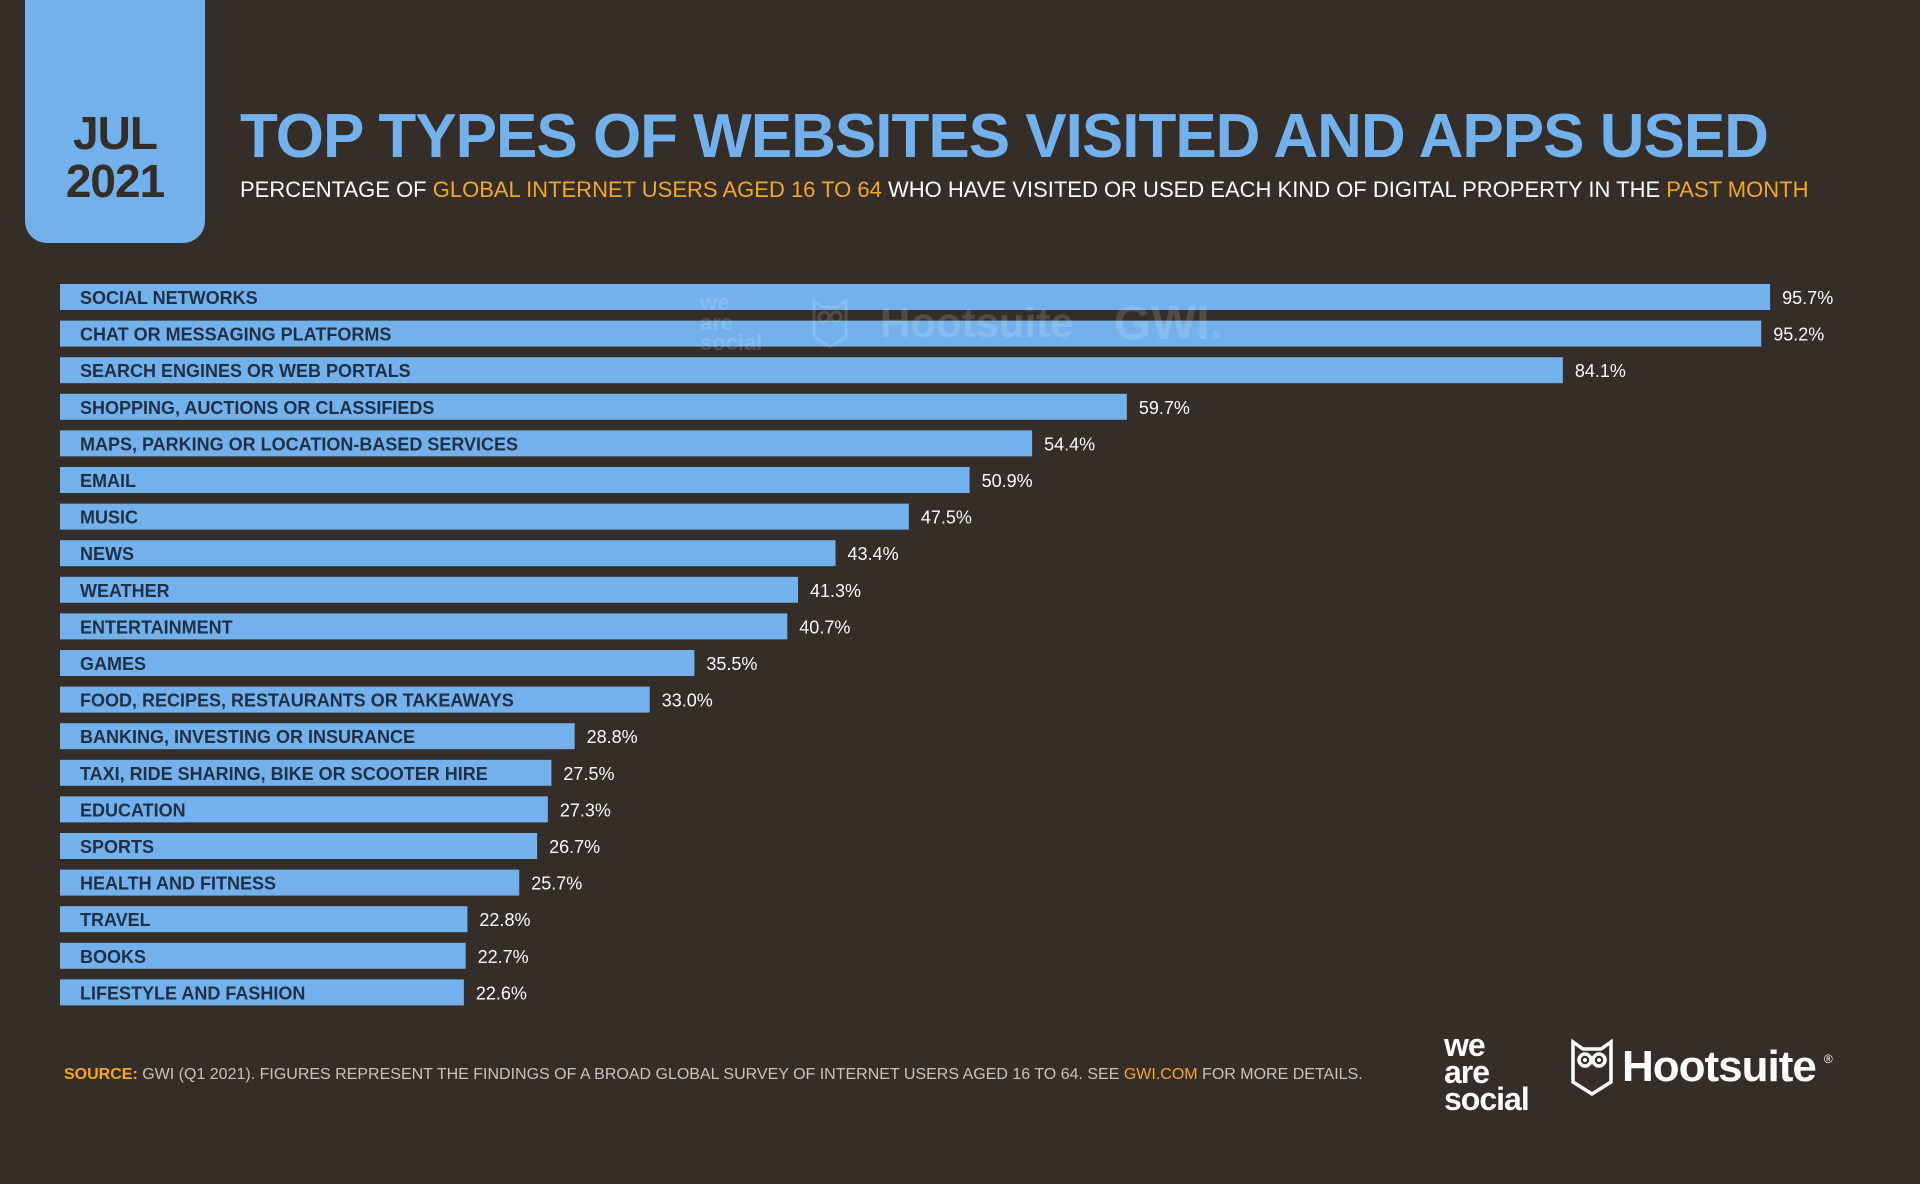  I want to click on hootsuite-logo: Hootsuite ®, so click(1701, 1067).